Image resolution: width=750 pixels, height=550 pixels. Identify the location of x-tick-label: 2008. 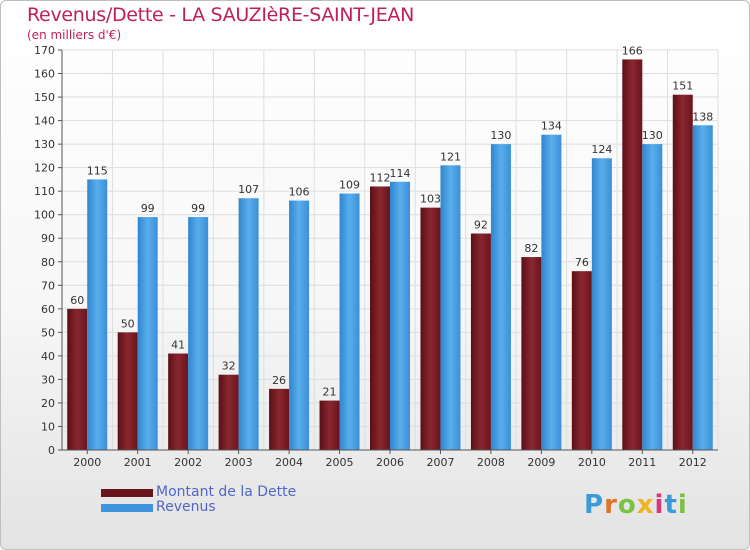
(491, 462).